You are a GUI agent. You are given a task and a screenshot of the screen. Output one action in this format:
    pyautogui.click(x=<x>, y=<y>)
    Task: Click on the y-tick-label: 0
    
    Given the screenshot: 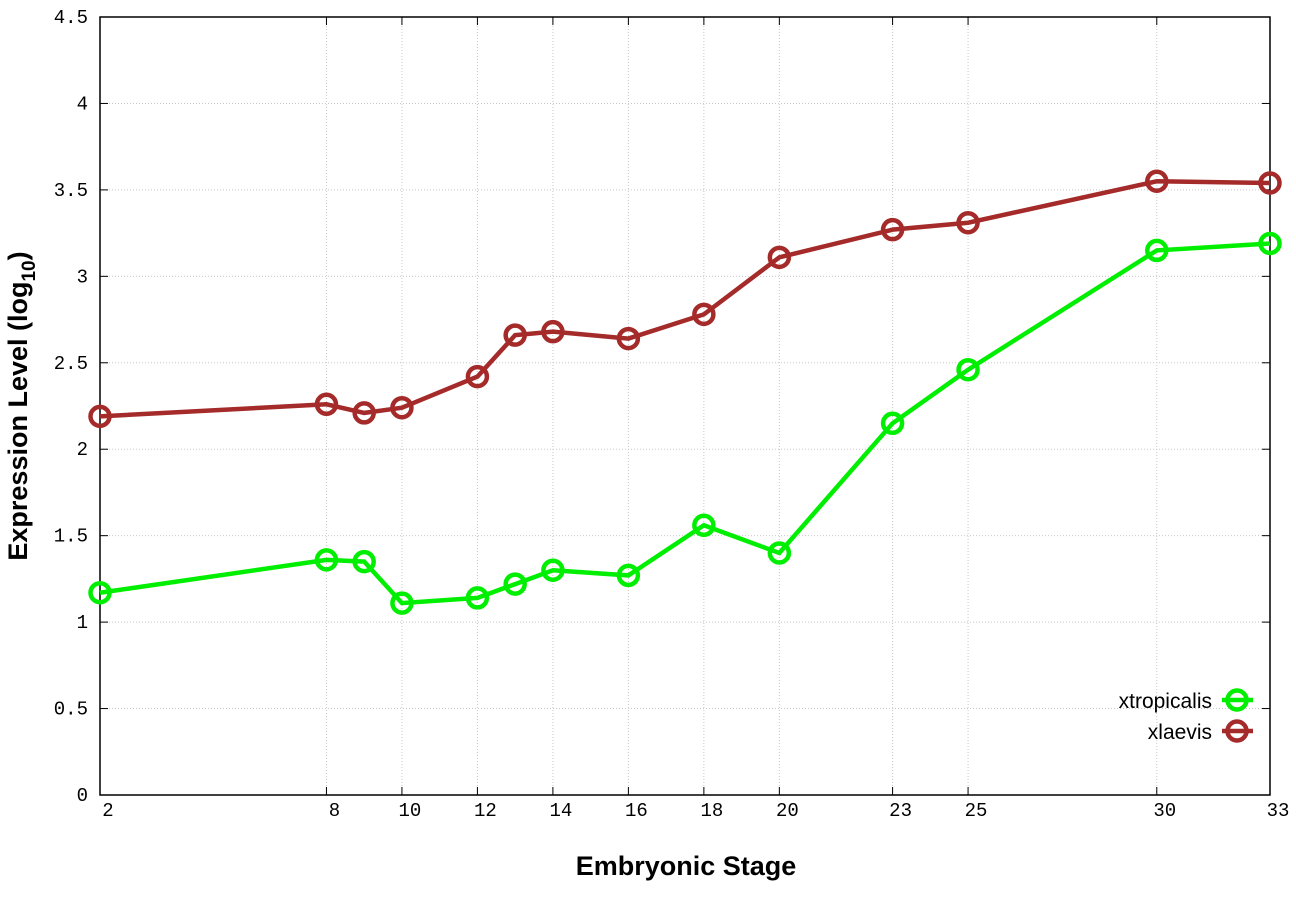 What is the action you would take?
    pyautogui.click(x=82, y=796)
    